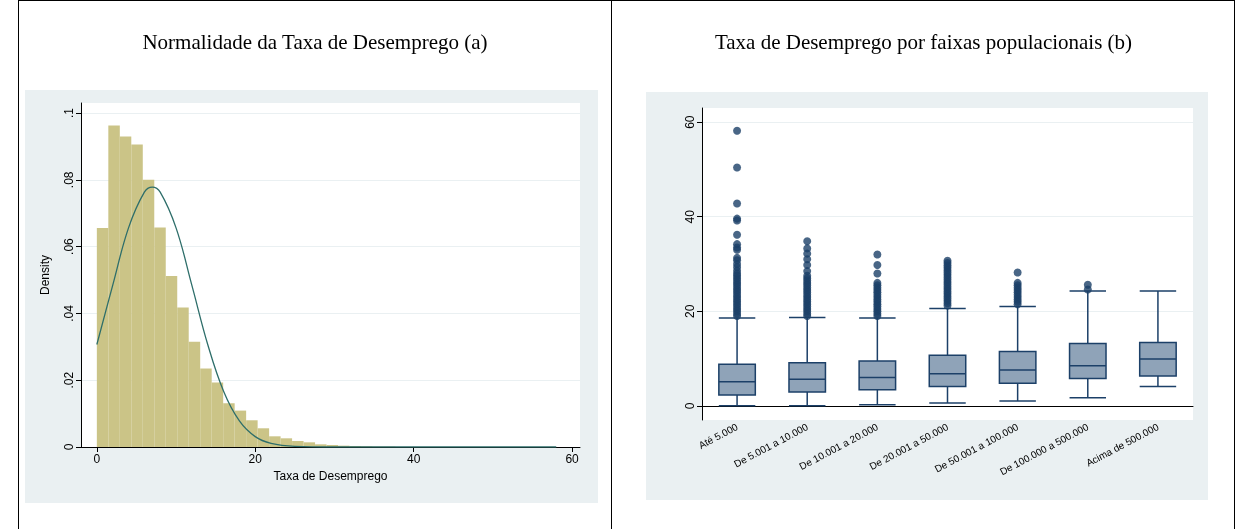 The width and height of the screenshot is (1238, 529). What do you see at coordinates (97, 459) in the screenshot?
I see `x-tick-label: 0` at bounding box center [97, 459].